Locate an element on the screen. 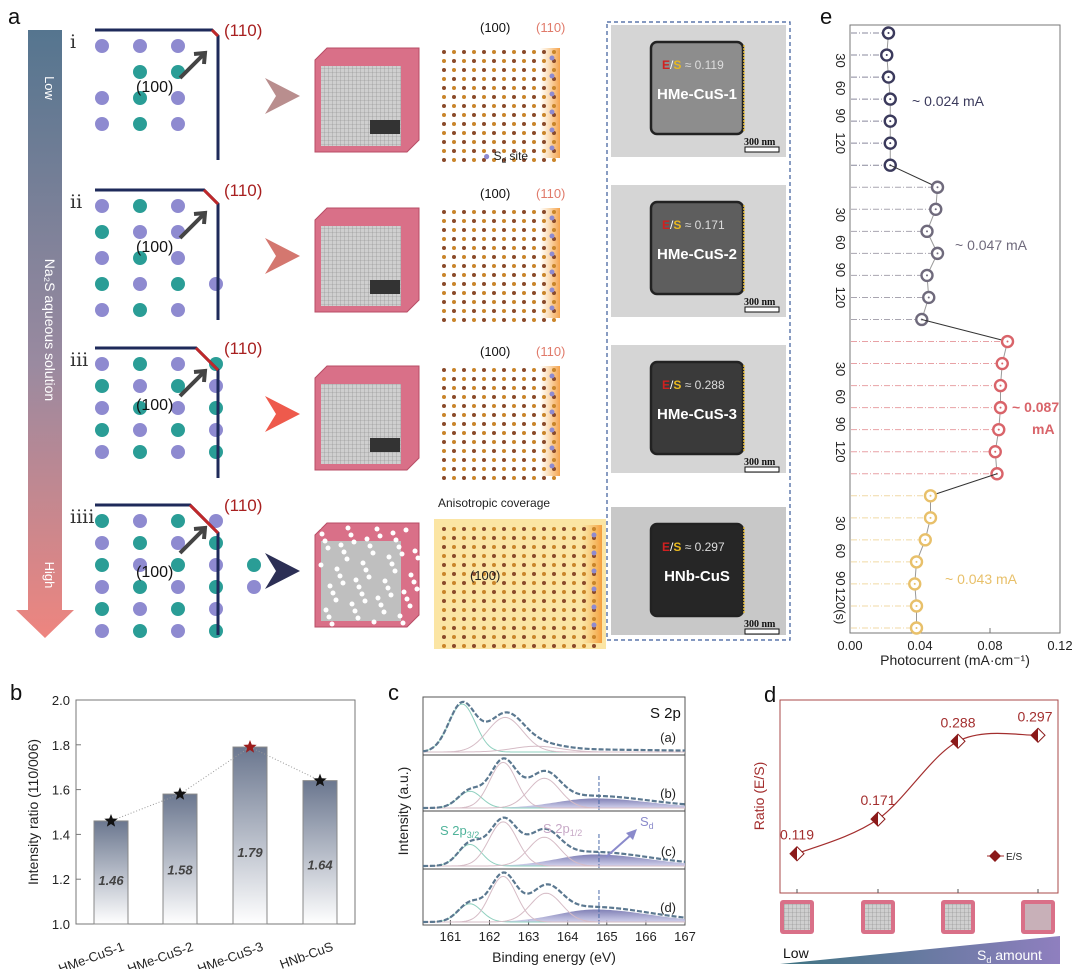  svg-text: Sd is located at coordinates (647, 822).